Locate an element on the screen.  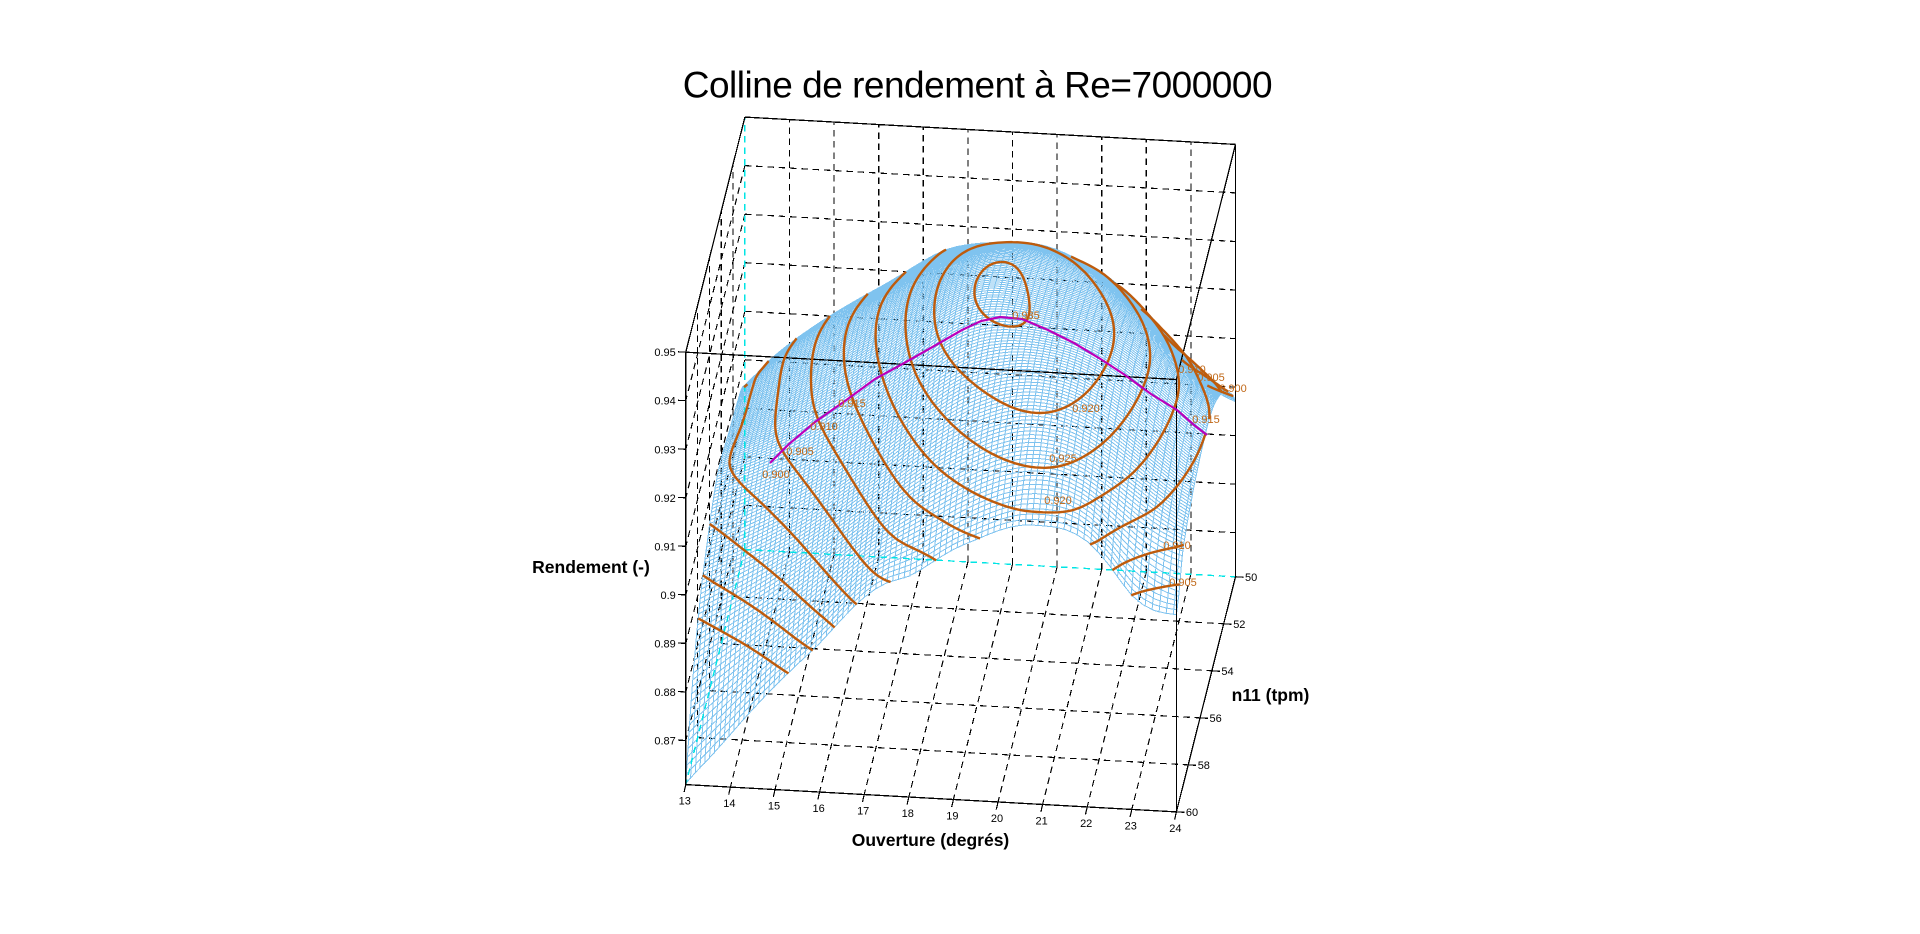
svg-text: 15 is located at coordinates (774, 807).